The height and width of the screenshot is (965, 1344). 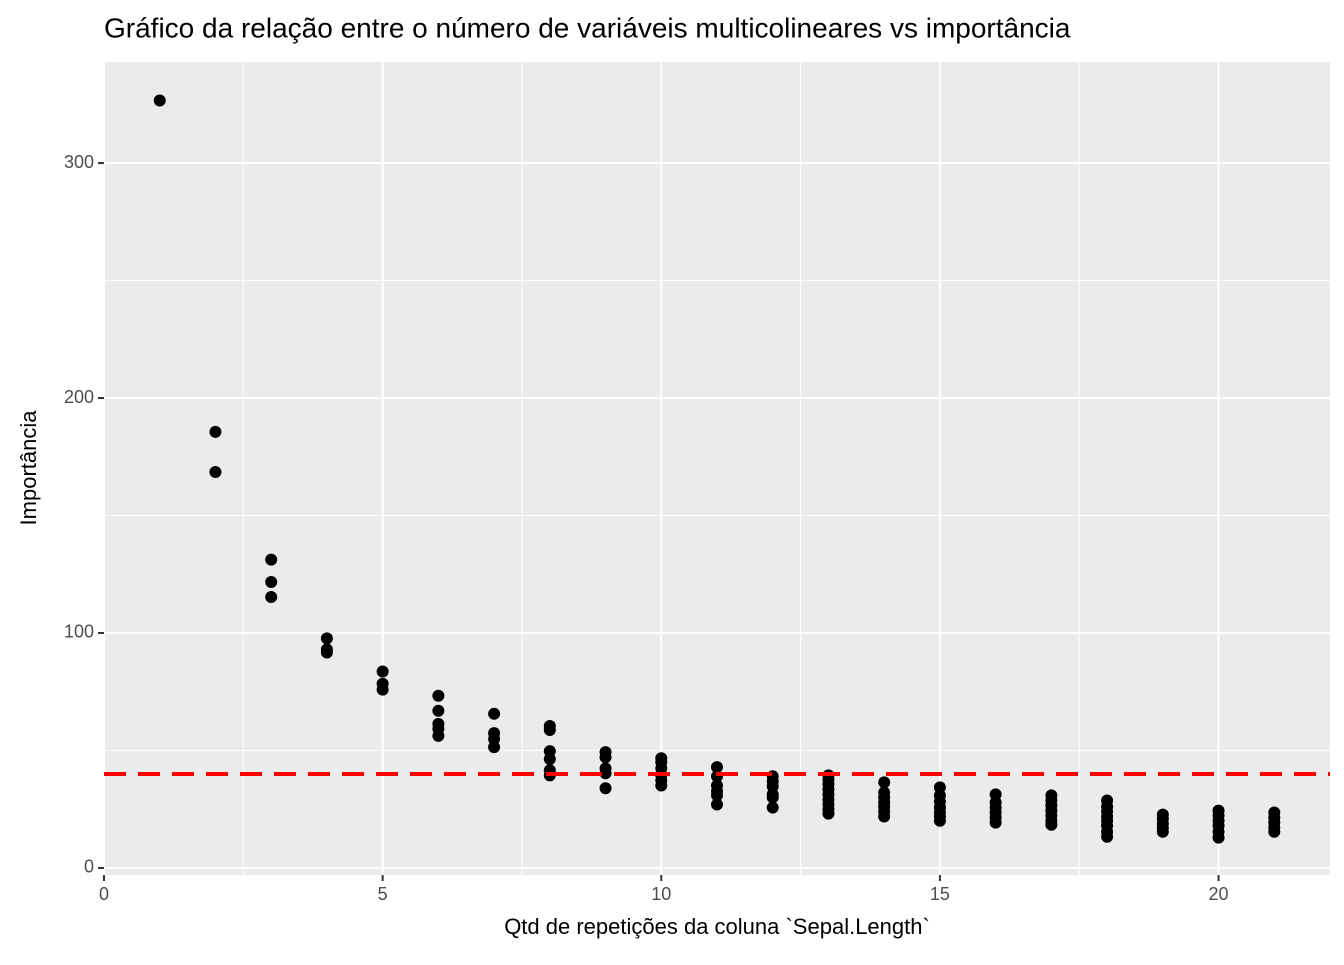 I want to click on y-axis-label: Importância, so click(x=28, y=468).